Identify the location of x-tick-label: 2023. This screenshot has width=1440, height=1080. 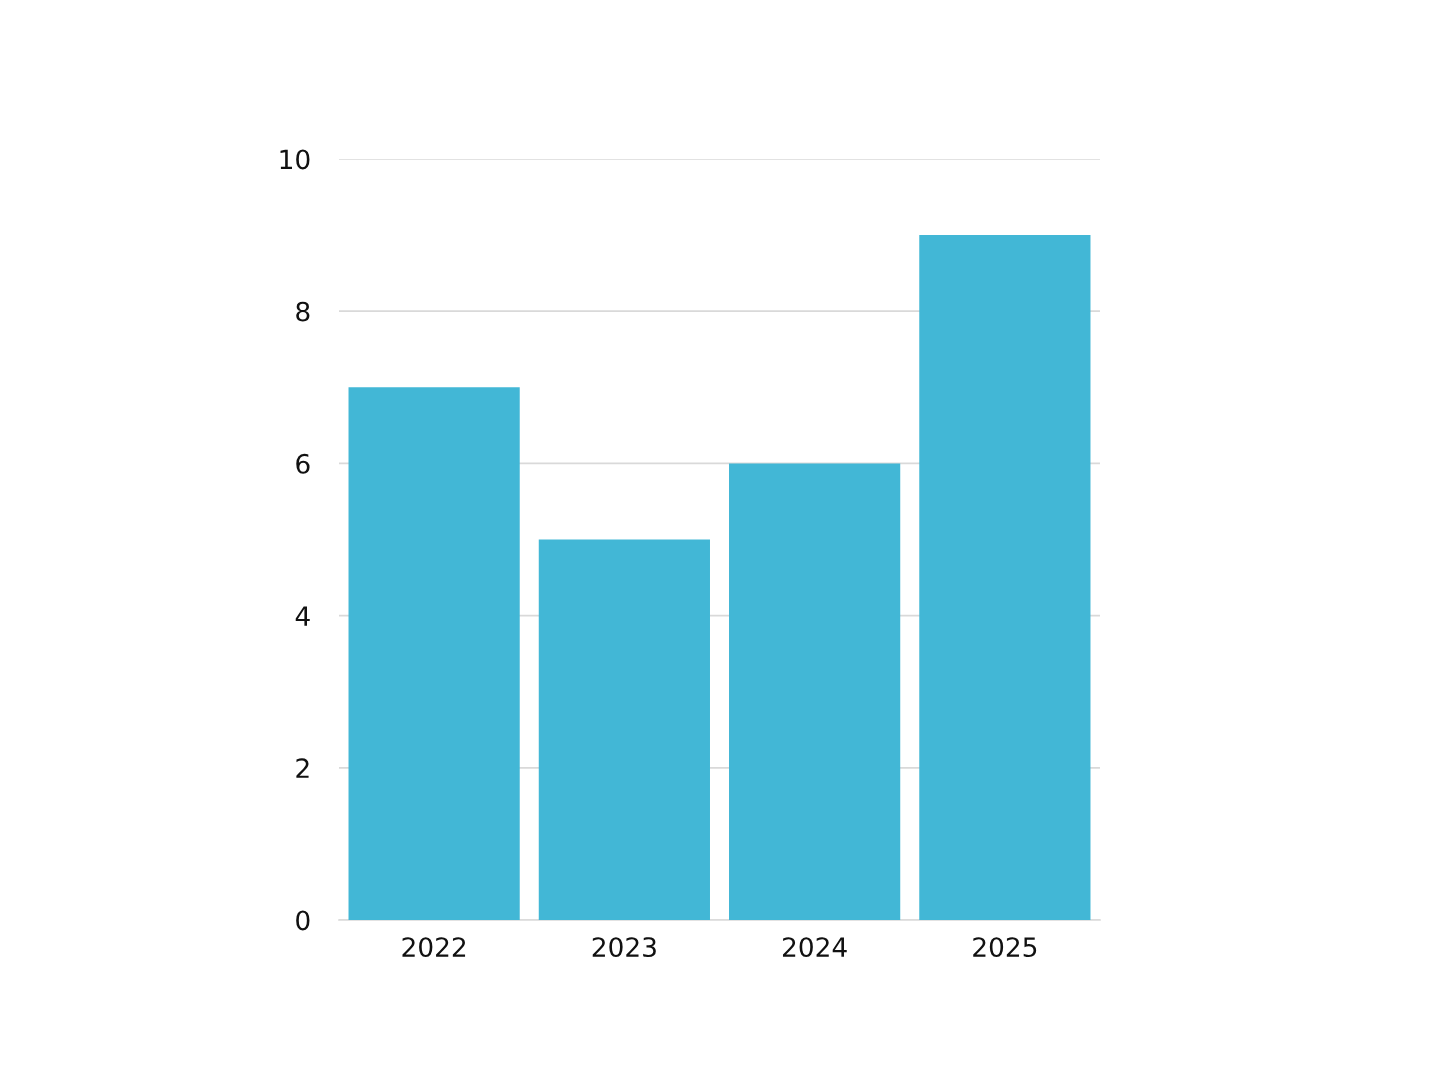
(624, 947).